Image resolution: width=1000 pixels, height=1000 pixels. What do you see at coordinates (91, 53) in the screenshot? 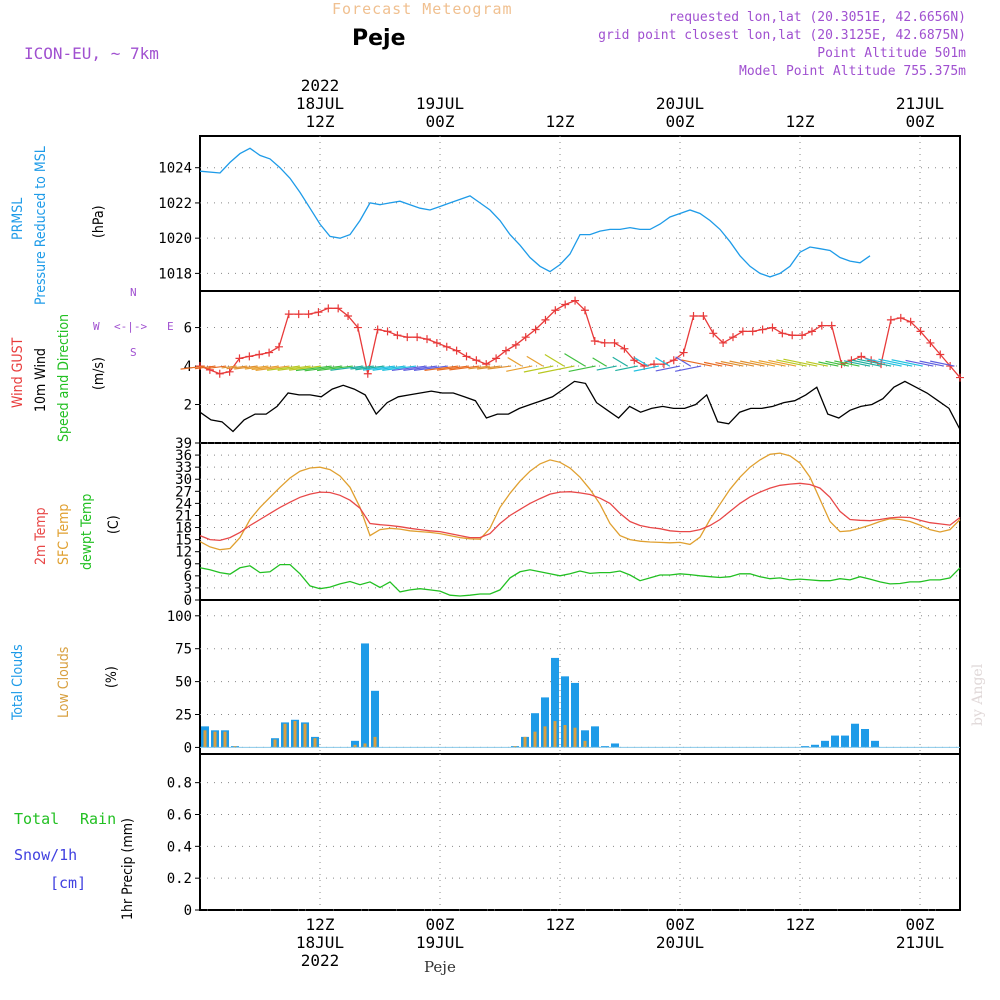
I see `model-name: ICON-EU, ~ 7km` at bounding box center [91, 53].